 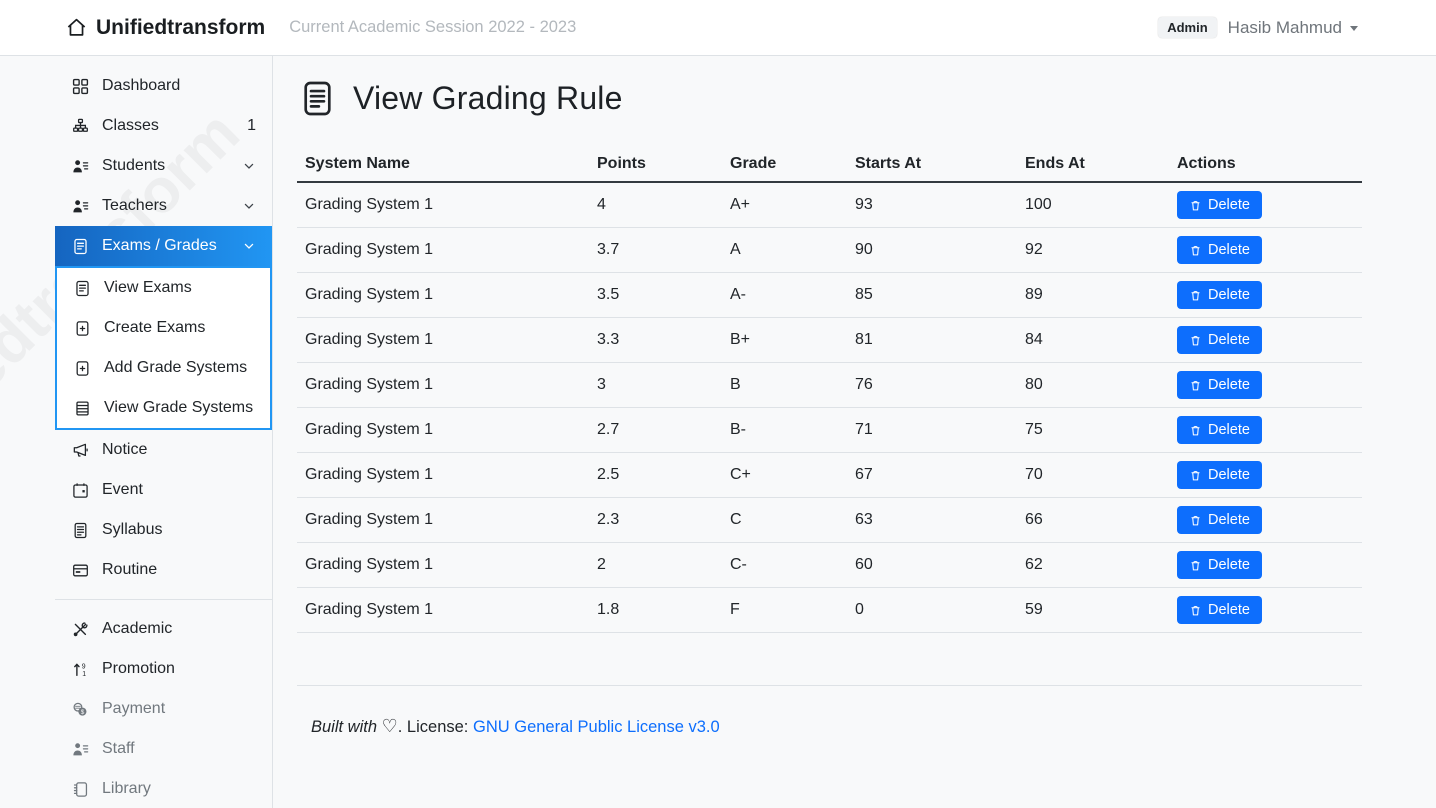 What do you see at coordinates (76, 27) in the screenshot?
I see `house-icon` at bounding box center [76, 27].